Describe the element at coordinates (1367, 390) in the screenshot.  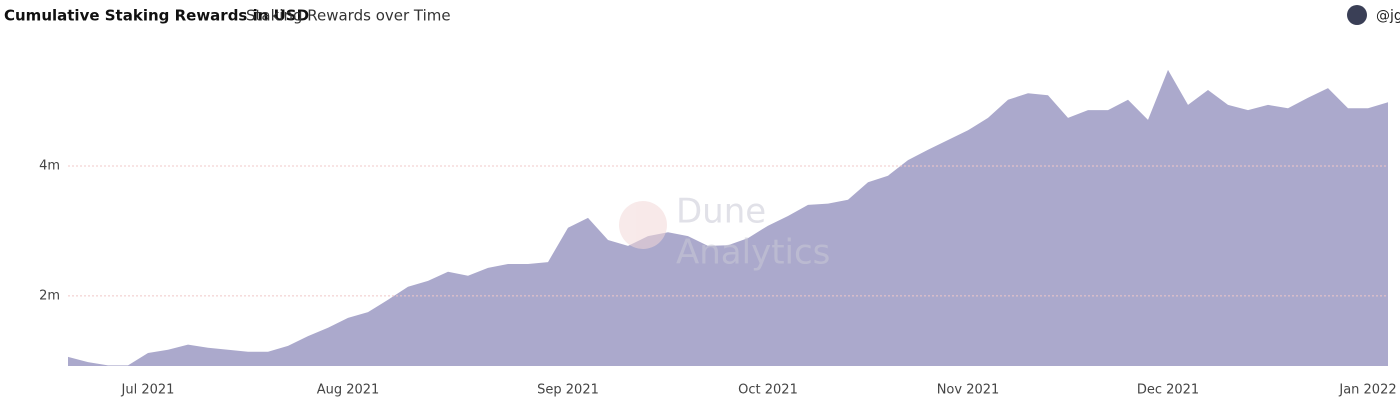
I see `x-tick-label: Jan 2022` at that location.